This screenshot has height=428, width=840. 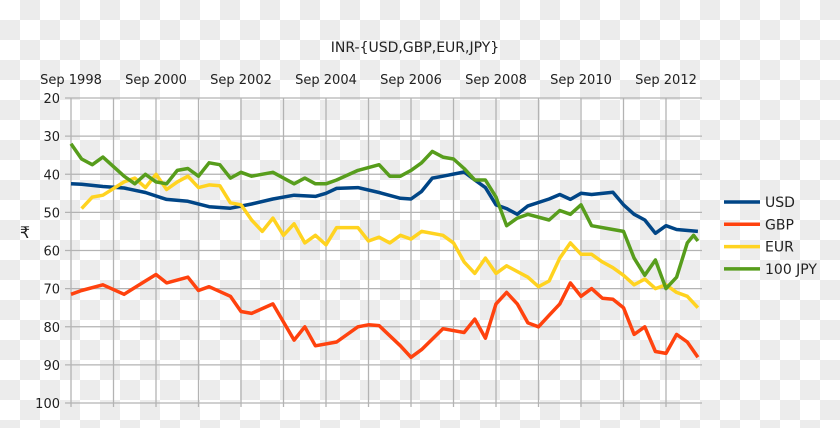 I want to click on y-tick-label: 90, so click(x=51, y=366).